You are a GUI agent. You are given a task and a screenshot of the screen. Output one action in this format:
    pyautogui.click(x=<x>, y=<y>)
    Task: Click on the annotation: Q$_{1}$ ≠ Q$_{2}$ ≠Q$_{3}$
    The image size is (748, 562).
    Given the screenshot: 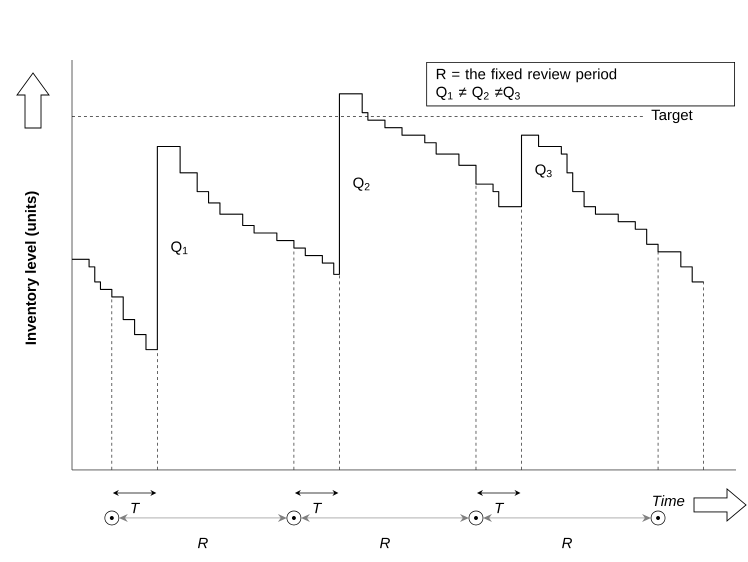 What is the action you would take?
    pyautogui.click(x=478, y=93)
    